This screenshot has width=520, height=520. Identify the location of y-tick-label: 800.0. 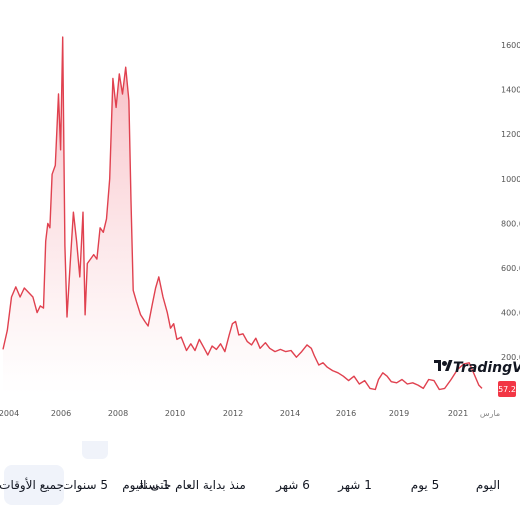
(510, 223).